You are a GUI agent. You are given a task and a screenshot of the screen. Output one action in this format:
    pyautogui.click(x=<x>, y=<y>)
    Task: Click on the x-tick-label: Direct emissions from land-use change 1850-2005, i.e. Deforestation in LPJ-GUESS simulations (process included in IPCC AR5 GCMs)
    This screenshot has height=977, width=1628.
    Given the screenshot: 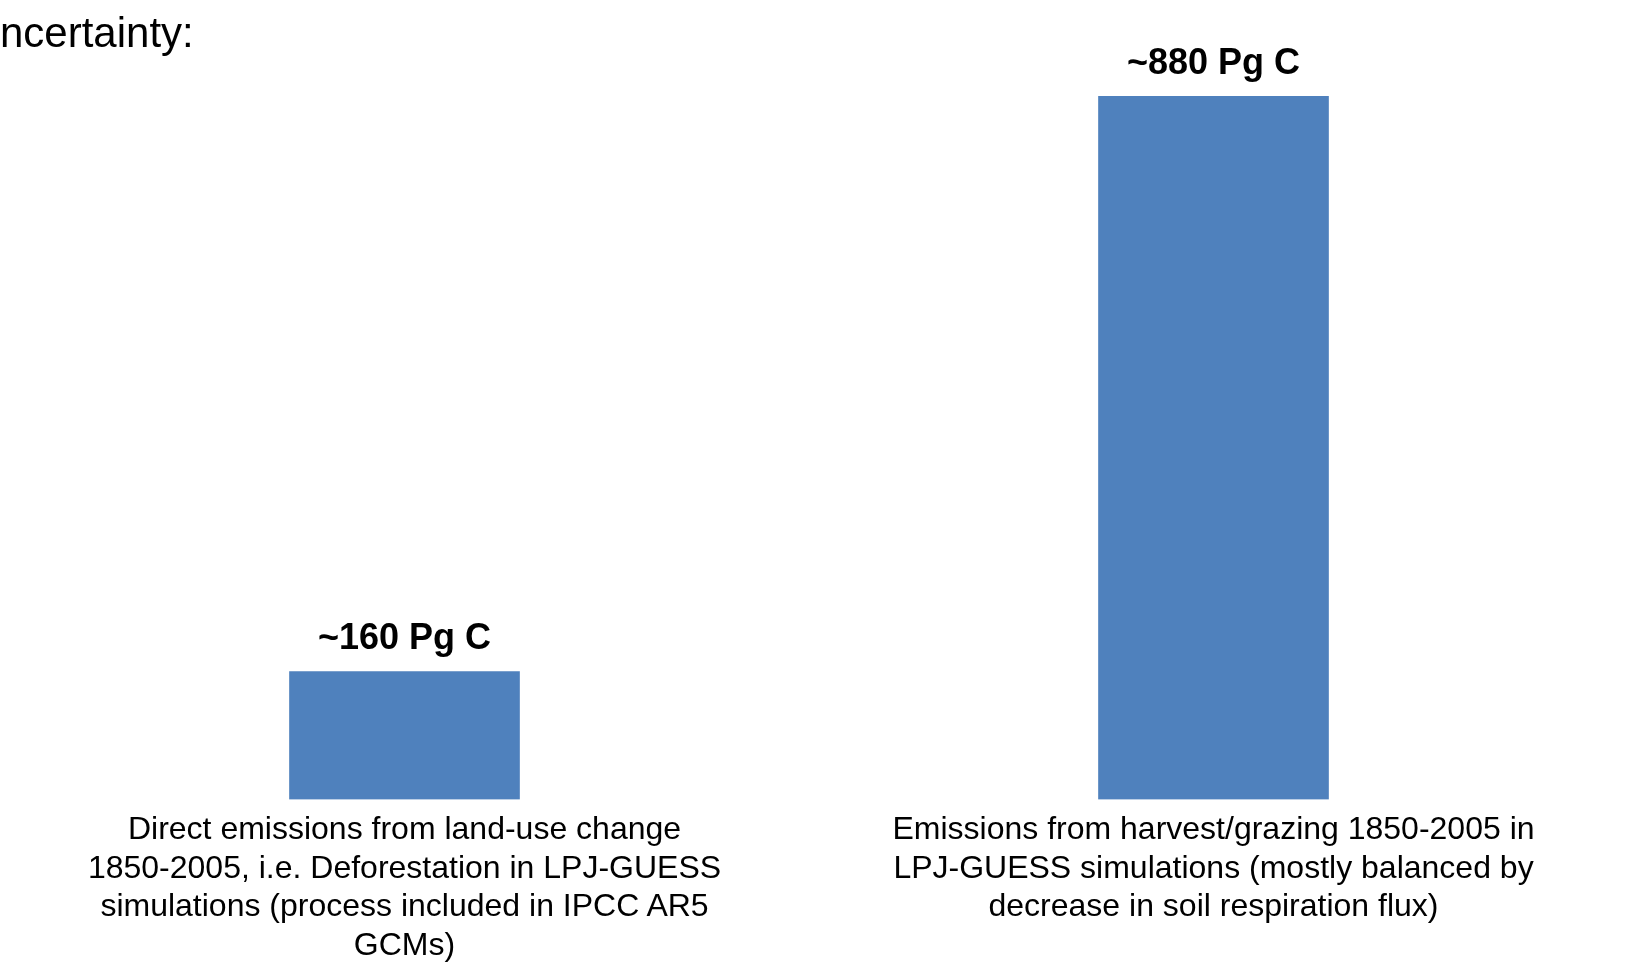 What is the action you would take?
    pyautogui.click(x=404, y=886)
    